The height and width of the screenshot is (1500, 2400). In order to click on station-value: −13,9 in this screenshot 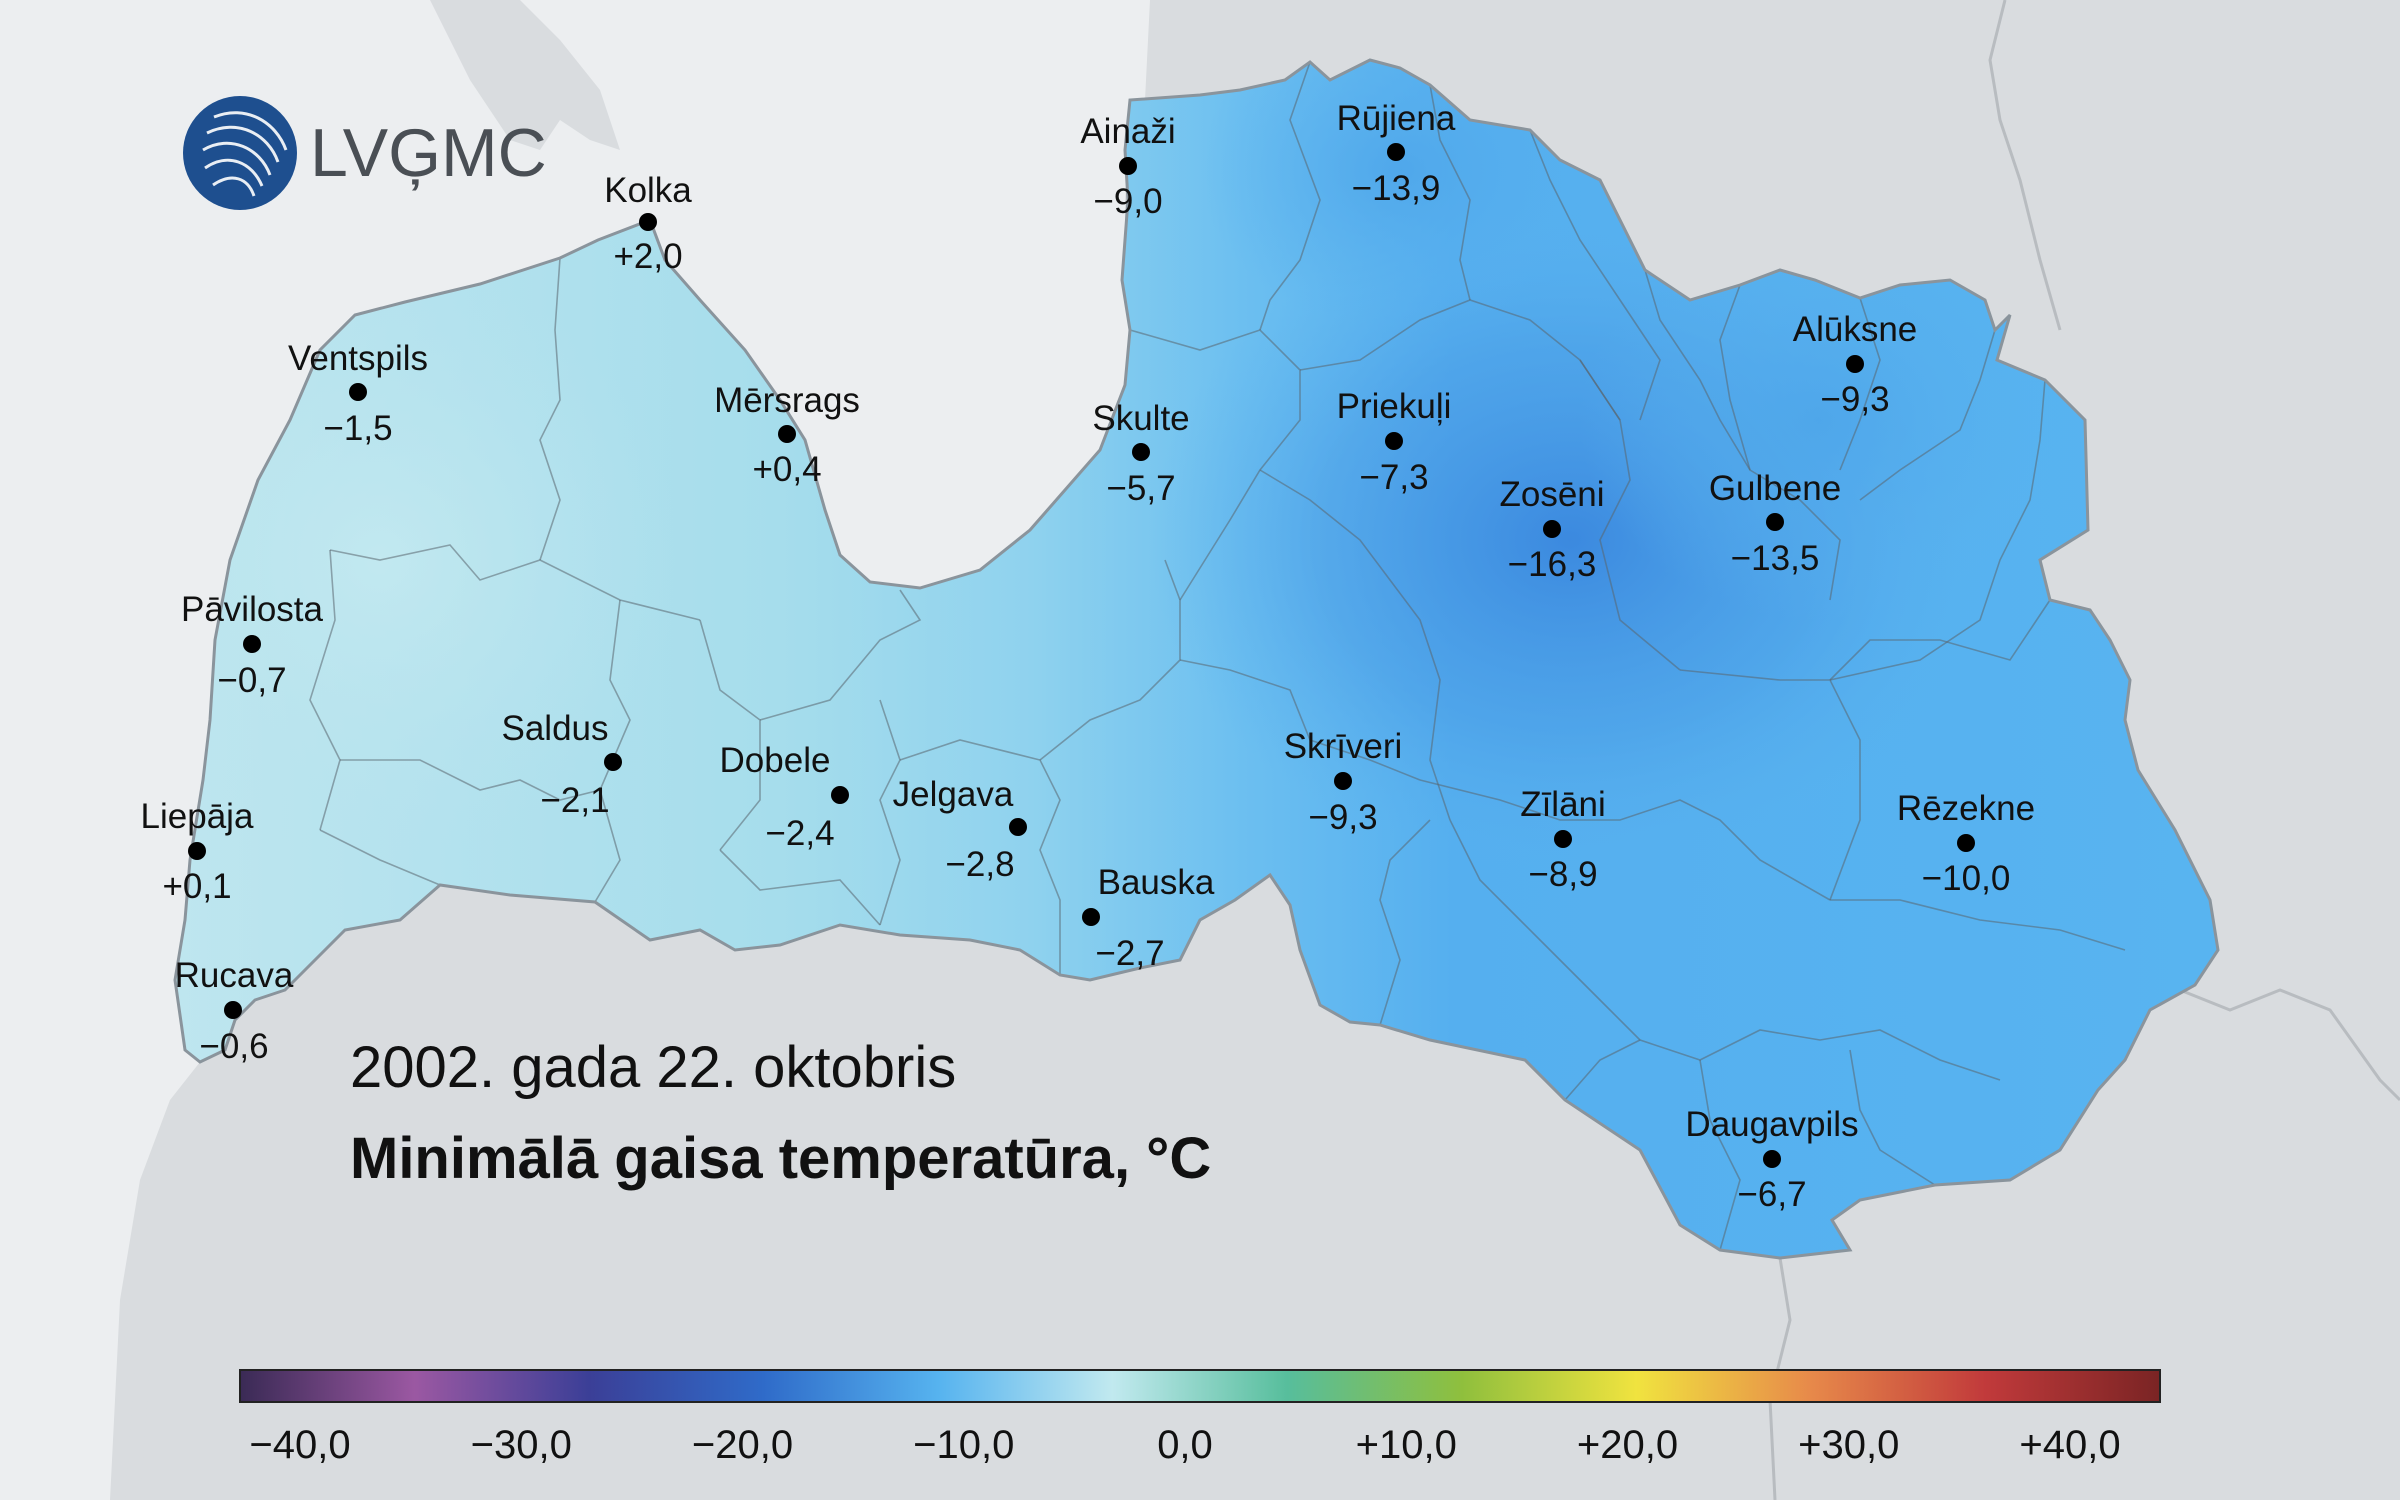, I will do `click(1396, 188)`.